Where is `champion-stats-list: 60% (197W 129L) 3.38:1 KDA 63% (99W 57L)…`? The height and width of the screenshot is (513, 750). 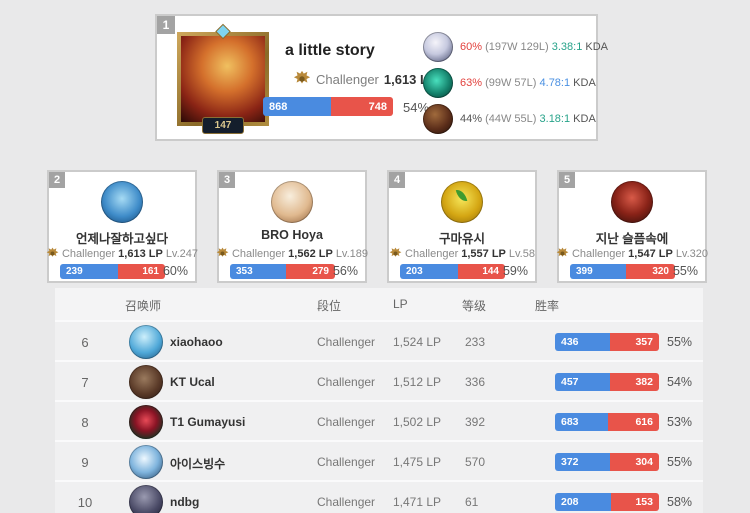 champion-stats-list: 60% (197W 129L) 3.38:1 KDA 63% (99W 57L)… is located at coordinates (515, 83).